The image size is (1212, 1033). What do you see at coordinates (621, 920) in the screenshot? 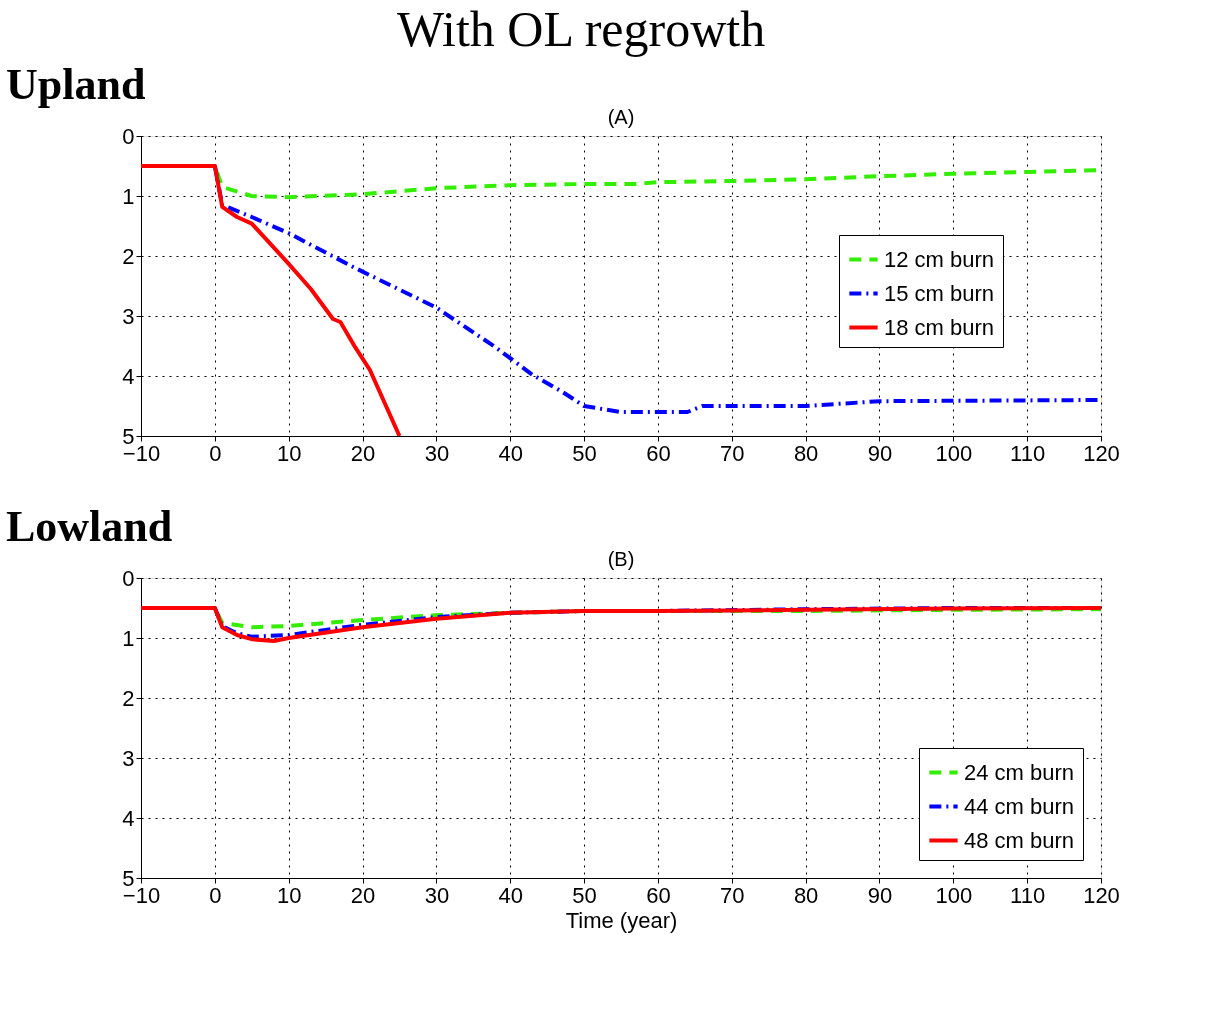
I see `x-axis-title: Time (year)` at bounding box center [621, 920].